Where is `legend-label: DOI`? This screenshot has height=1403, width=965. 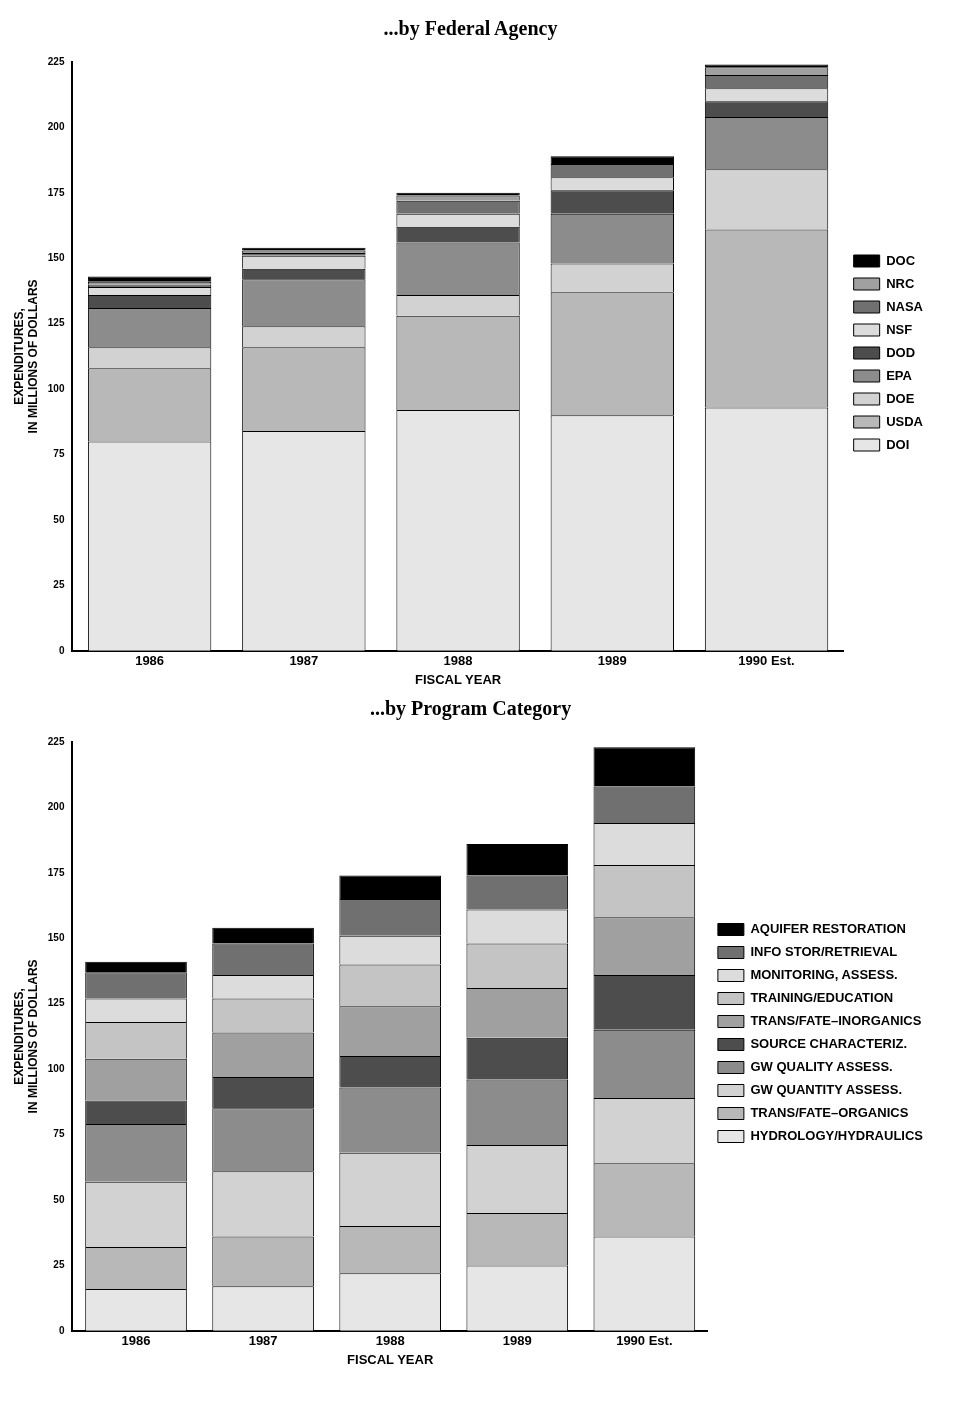 legend-label: DOI is located at coordinates (898, 444).